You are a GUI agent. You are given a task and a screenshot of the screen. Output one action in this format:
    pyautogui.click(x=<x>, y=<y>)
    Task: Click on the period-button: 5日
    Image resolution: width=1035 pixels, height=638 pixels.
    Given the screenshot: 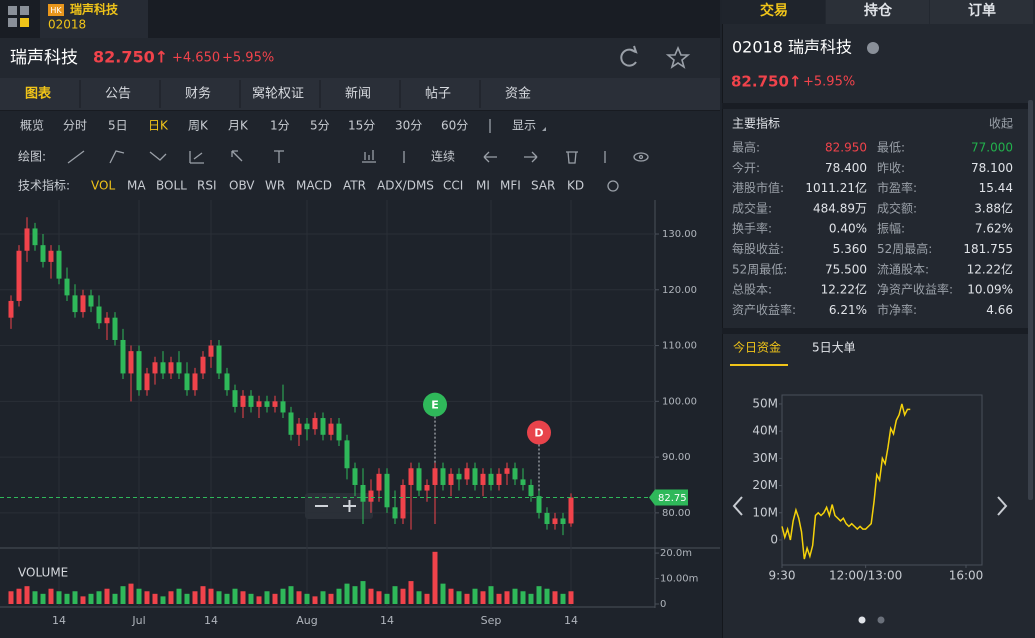 What is the action you would take?
    pyautogui.click(x=118, y=126)
    